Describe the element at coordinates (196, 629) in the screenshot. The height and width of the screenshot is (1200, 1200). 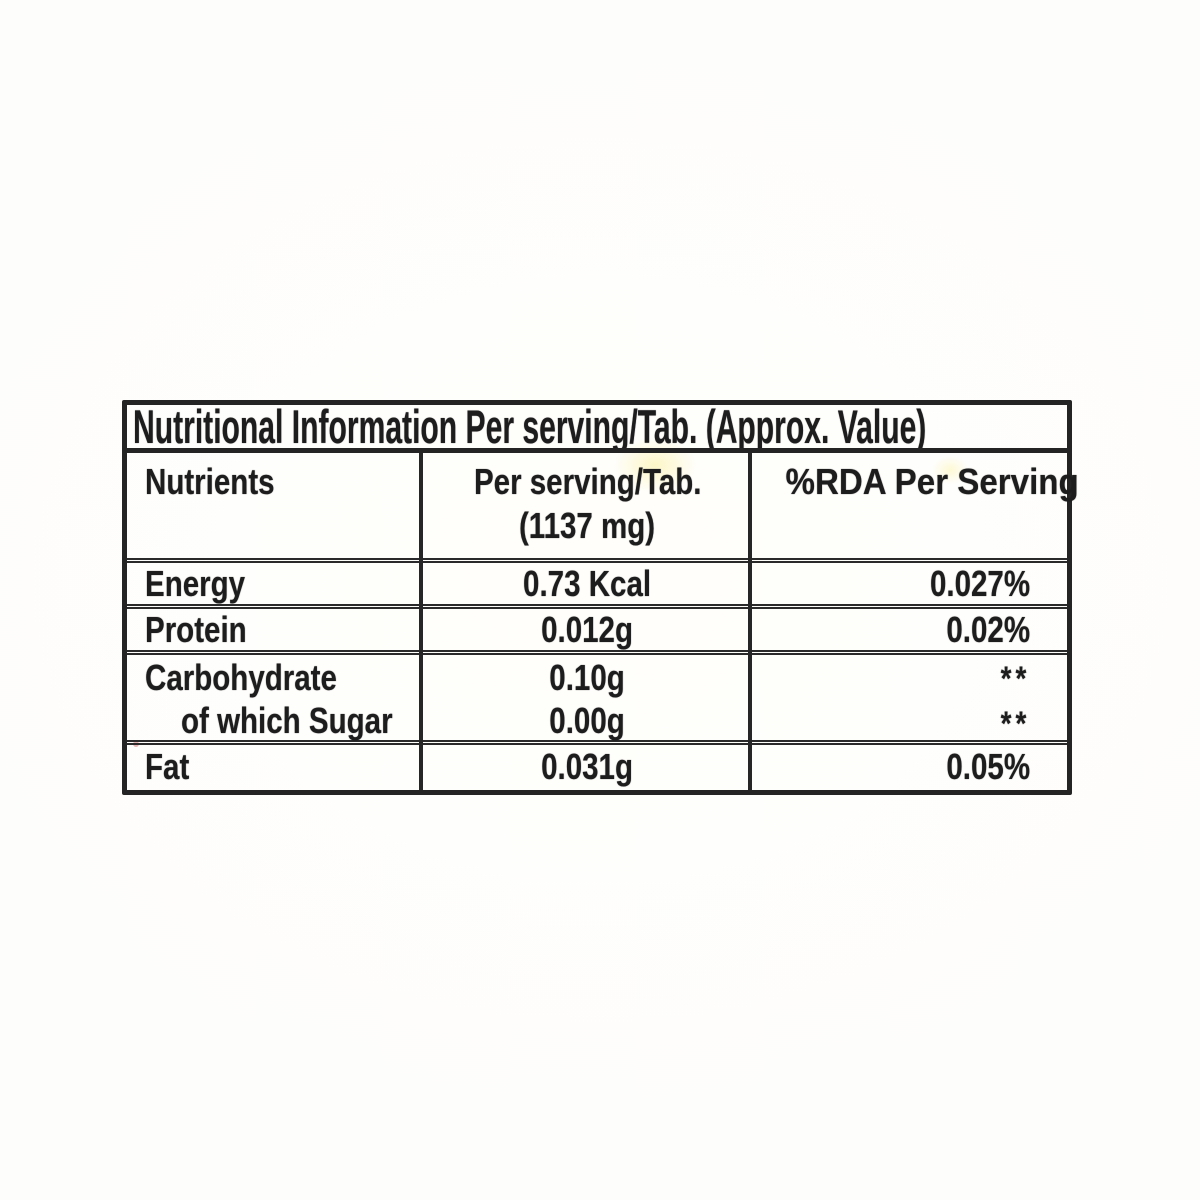
I see `protein-label: Protein` at that location.